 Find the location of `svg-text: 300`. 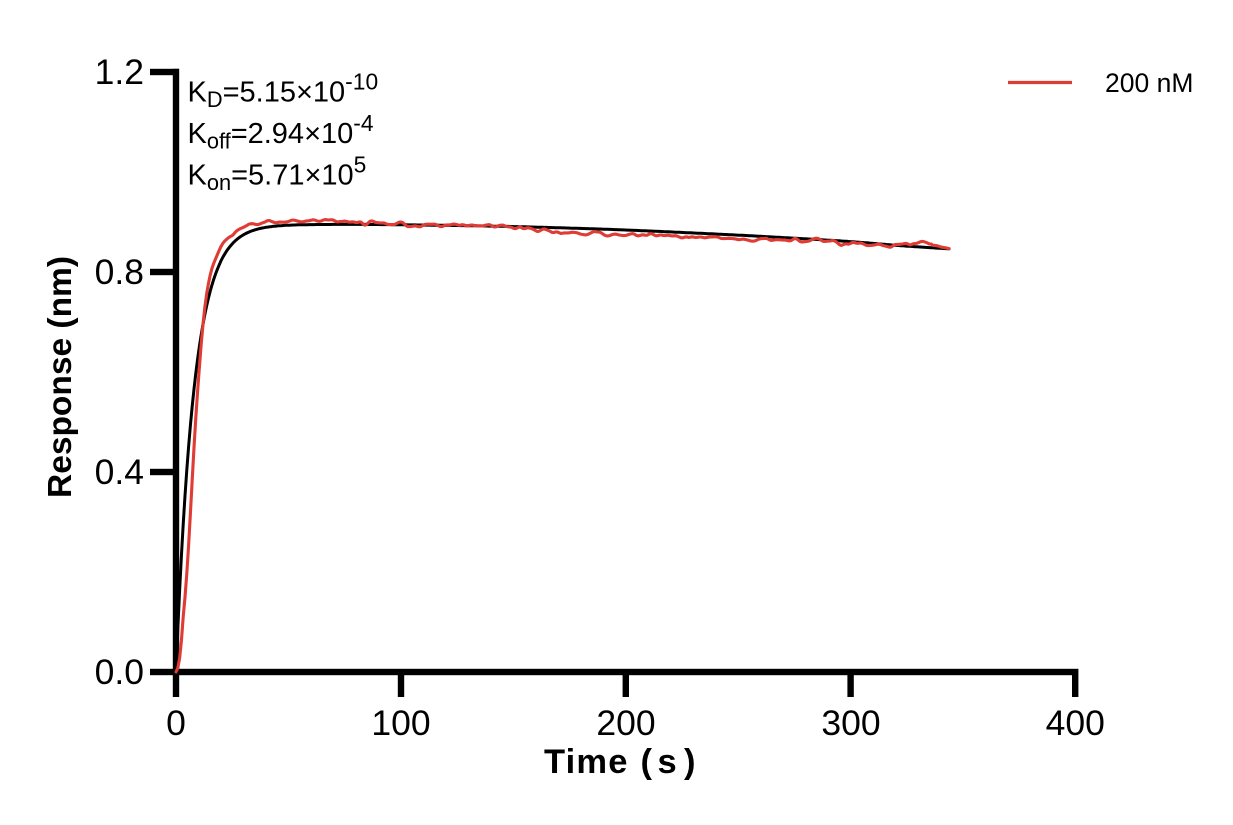

svg-text: 300 is located at coordinates (850, 723).